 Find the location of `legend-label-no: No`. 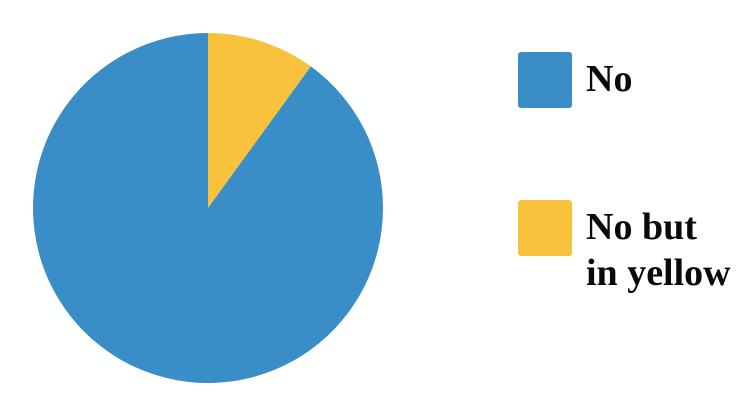

legend-label-no: No is located at coordinates (609, 79).